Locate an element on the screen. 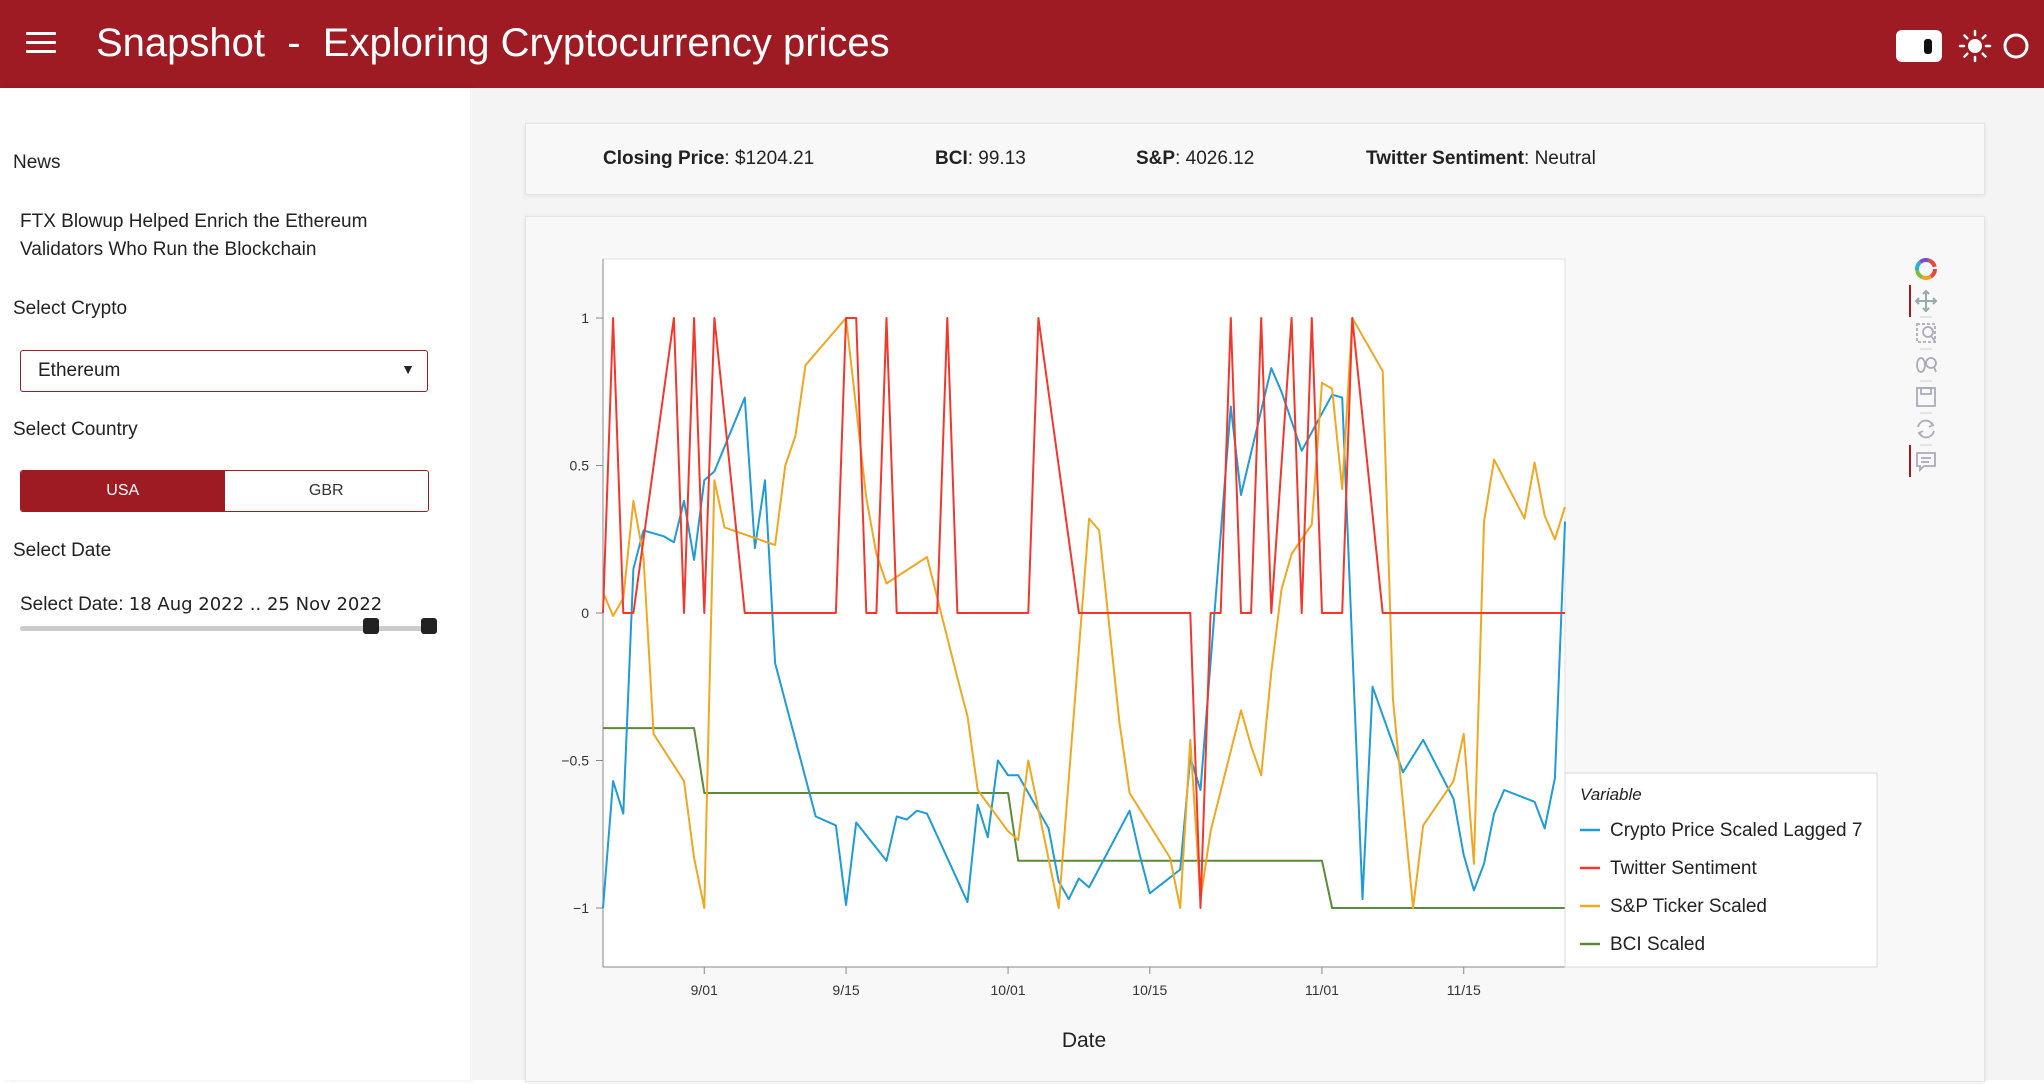 This screenshot has width=2044, height=1084. crypto-label: Select Crypto is located at coordinates (70, 308).